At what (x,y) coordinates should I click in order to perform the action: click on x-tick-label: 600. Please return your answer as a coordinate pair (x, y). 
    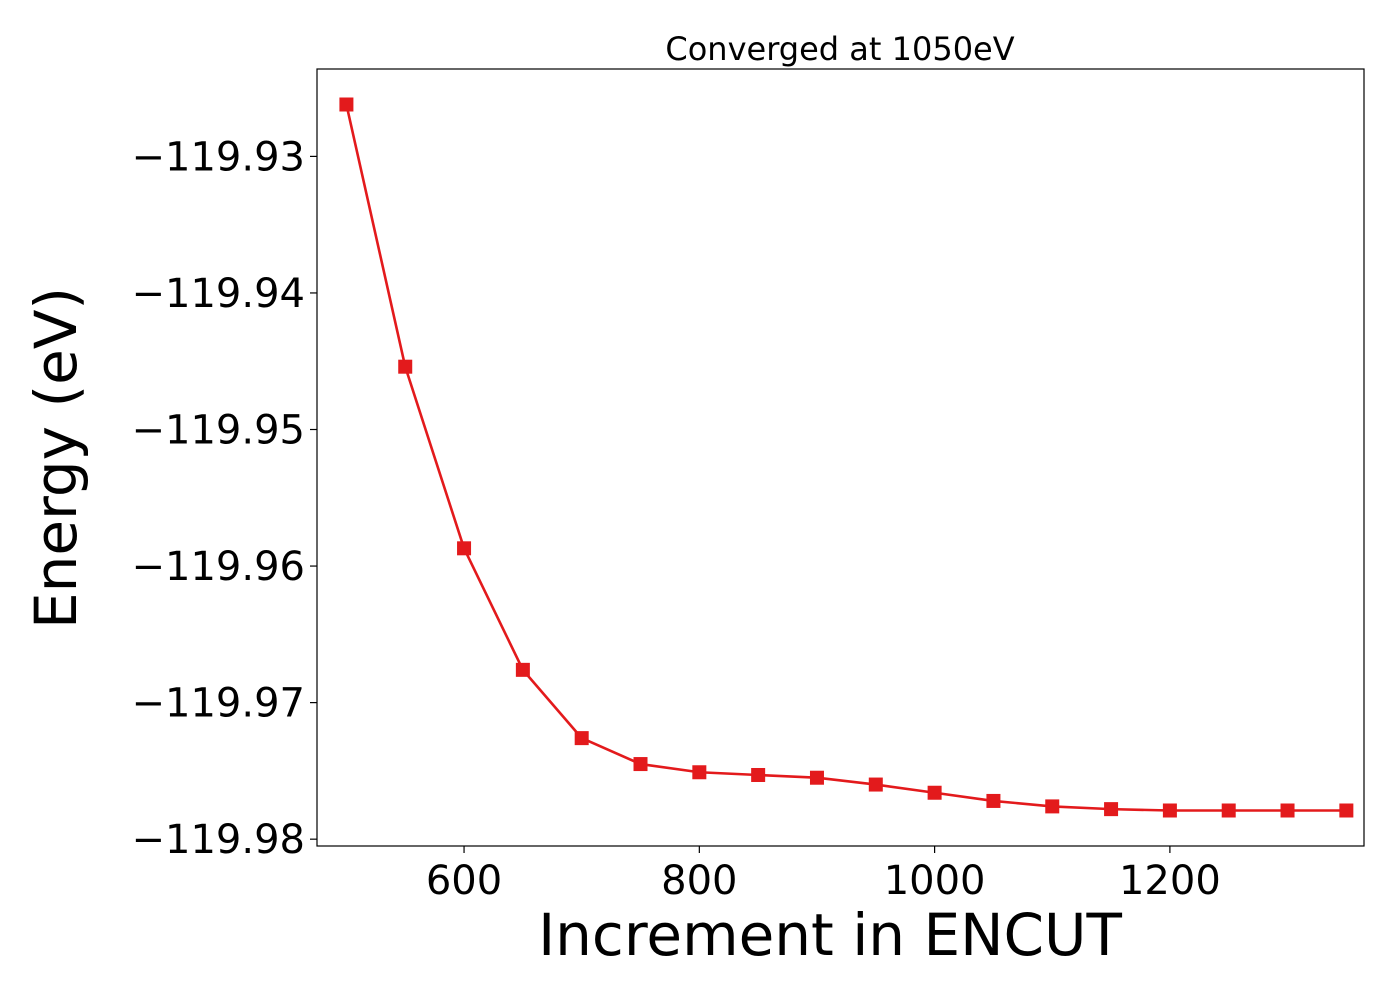
    Looking at the image, I should click on (464, 881).